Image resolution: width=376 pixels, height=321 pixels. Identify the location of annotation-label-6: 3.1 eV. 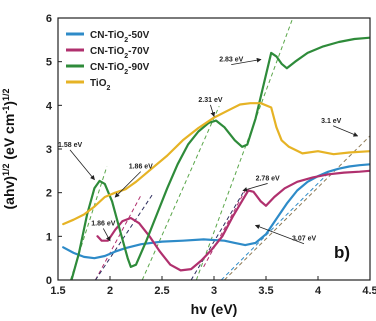
(331, 121).